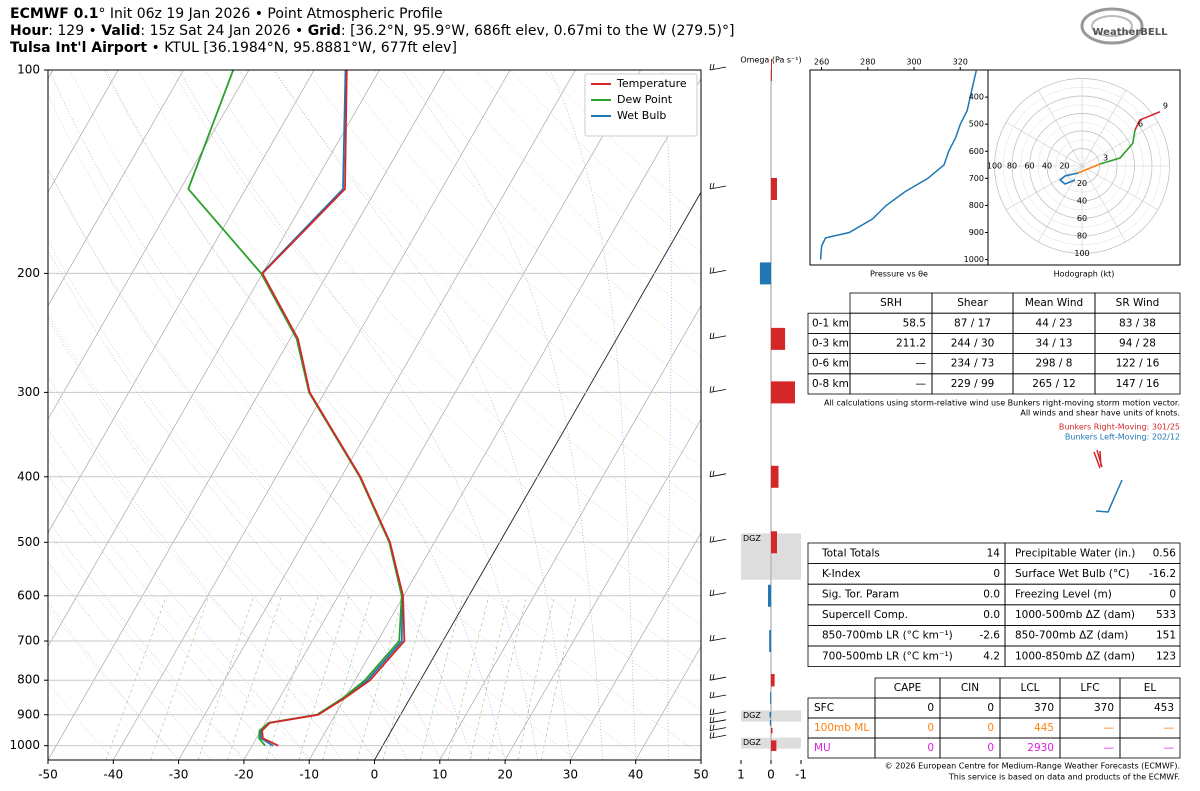 Image resolution: width=1200 pixels, height=791 pixels. Describe the element at coordinates (333, 408) in the screenshot. I see `profile-line` at that location.